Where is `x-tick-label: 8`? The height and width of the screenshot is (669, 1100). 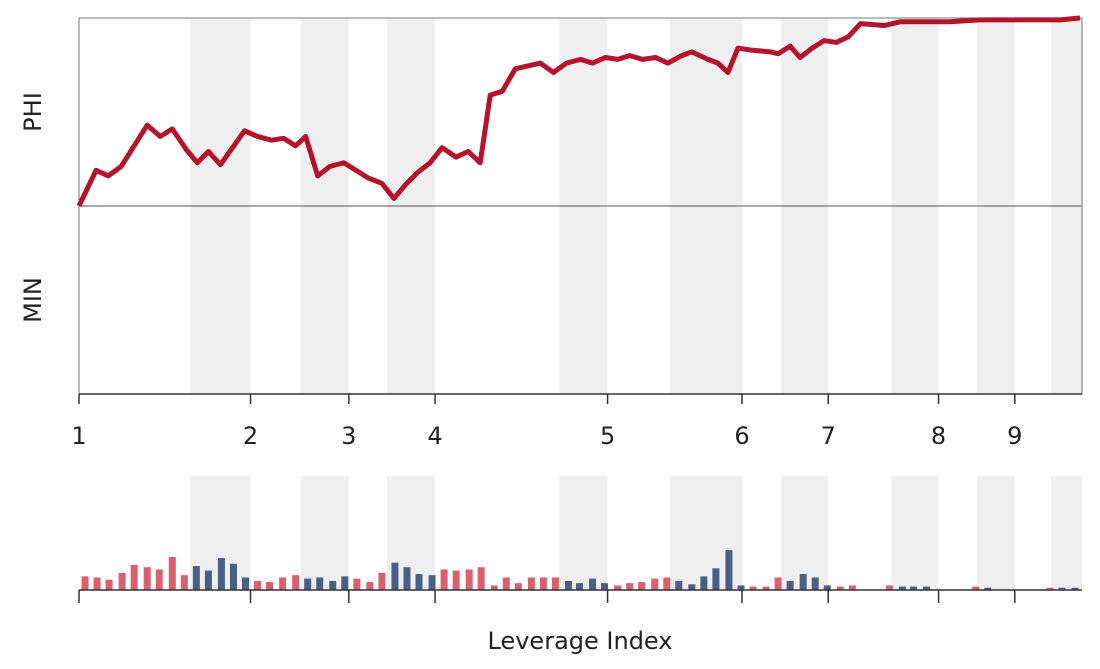 x-tick-label: 8 is located at coordinates (938, 436).